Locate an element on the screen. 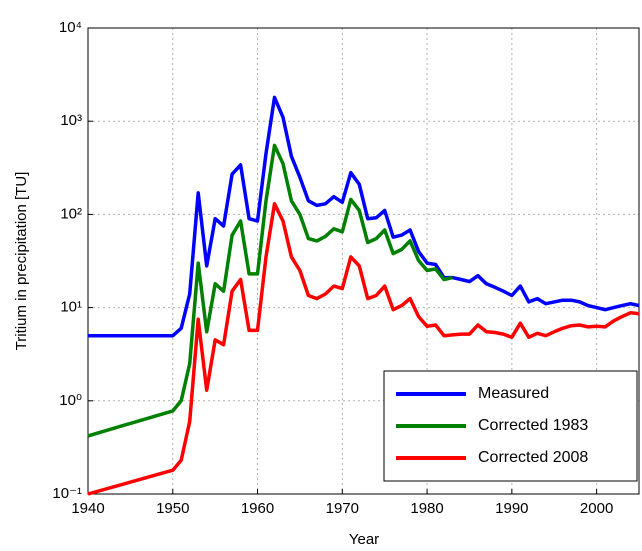  y-tick-label: 10³ is located at coordinates (71, 120).